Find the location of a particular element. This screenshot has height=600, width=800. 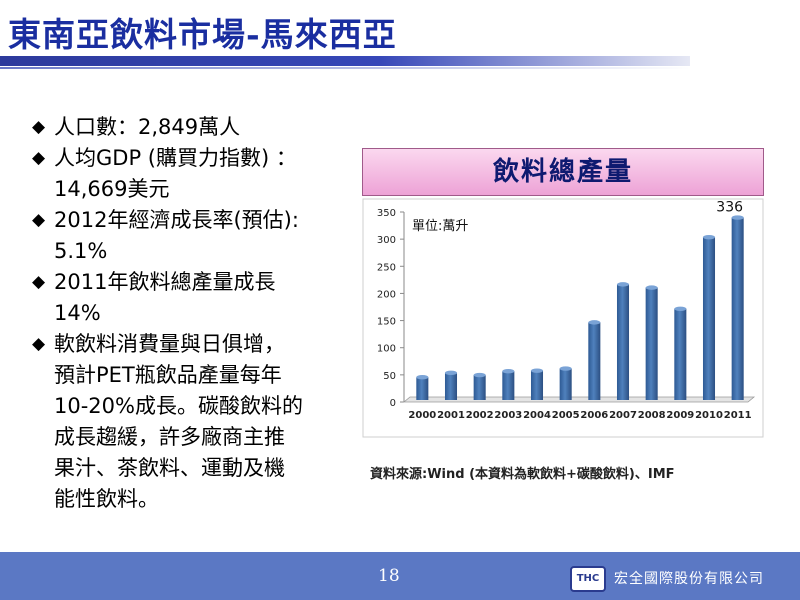

x-tick-label: 2008 is located at coordinates (652, 415).